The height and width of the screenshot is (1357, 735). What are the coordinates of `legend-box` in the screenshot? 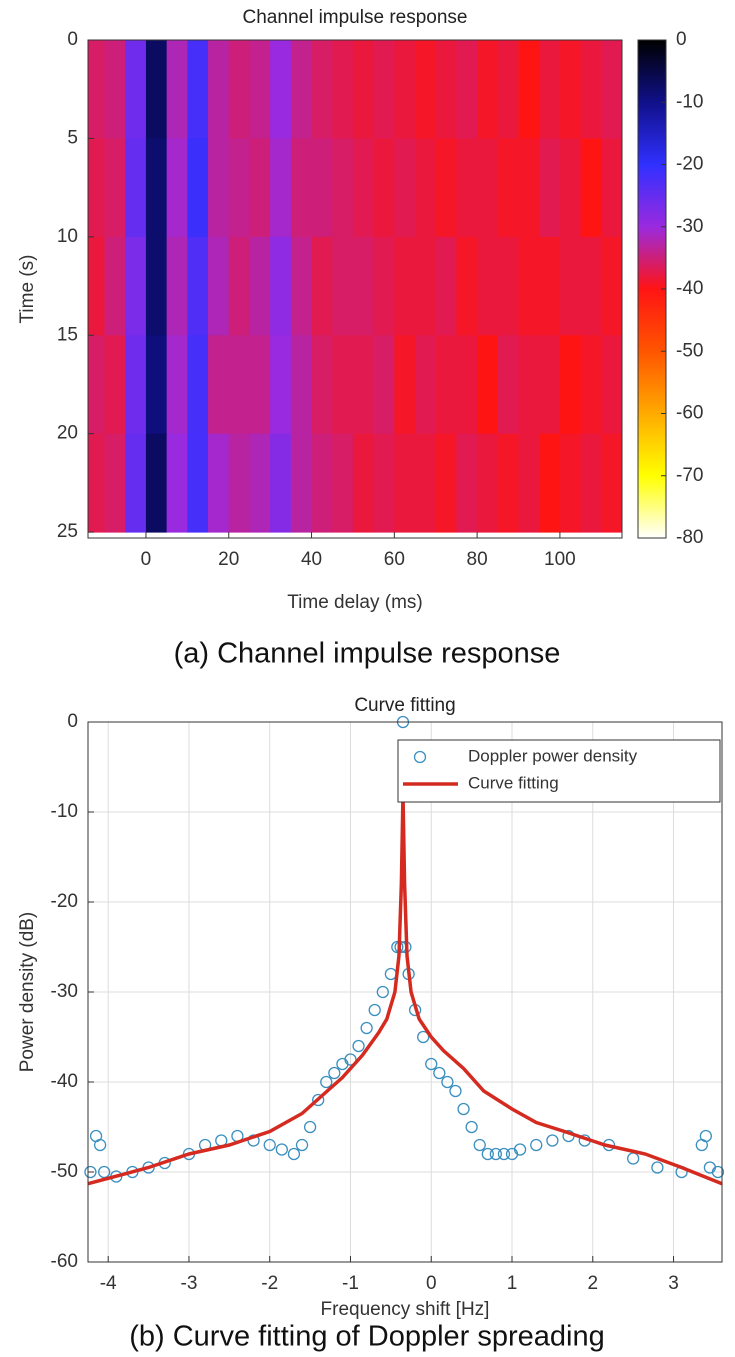 It's located at (559, 771).